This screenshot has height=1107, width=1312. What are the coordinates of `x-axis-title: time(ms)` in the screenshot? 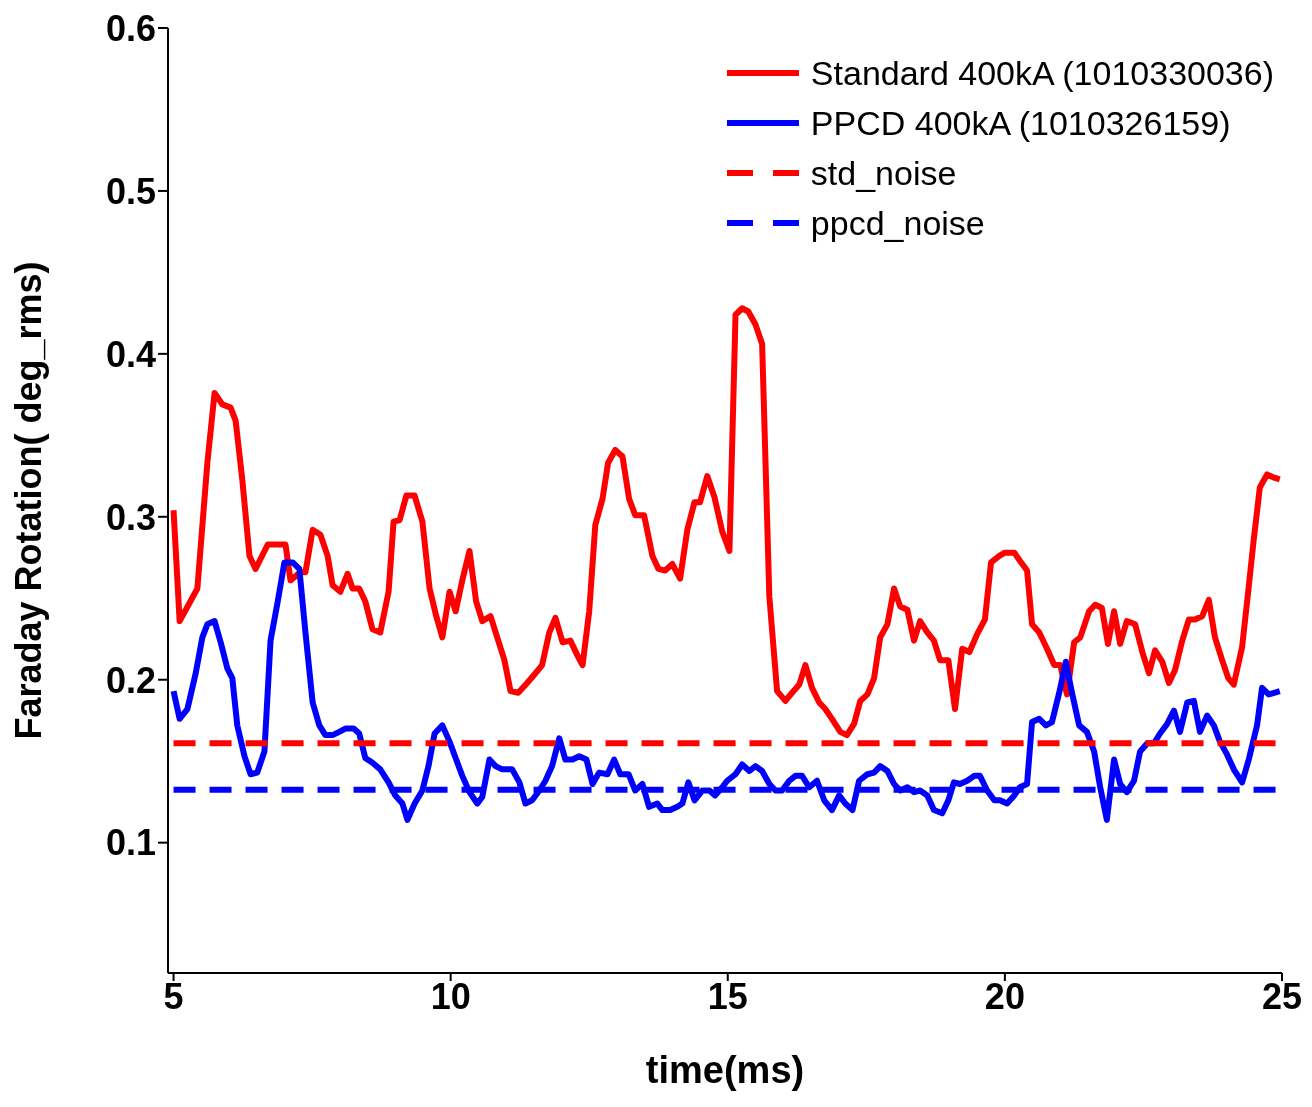 It's located at (725, 1070).